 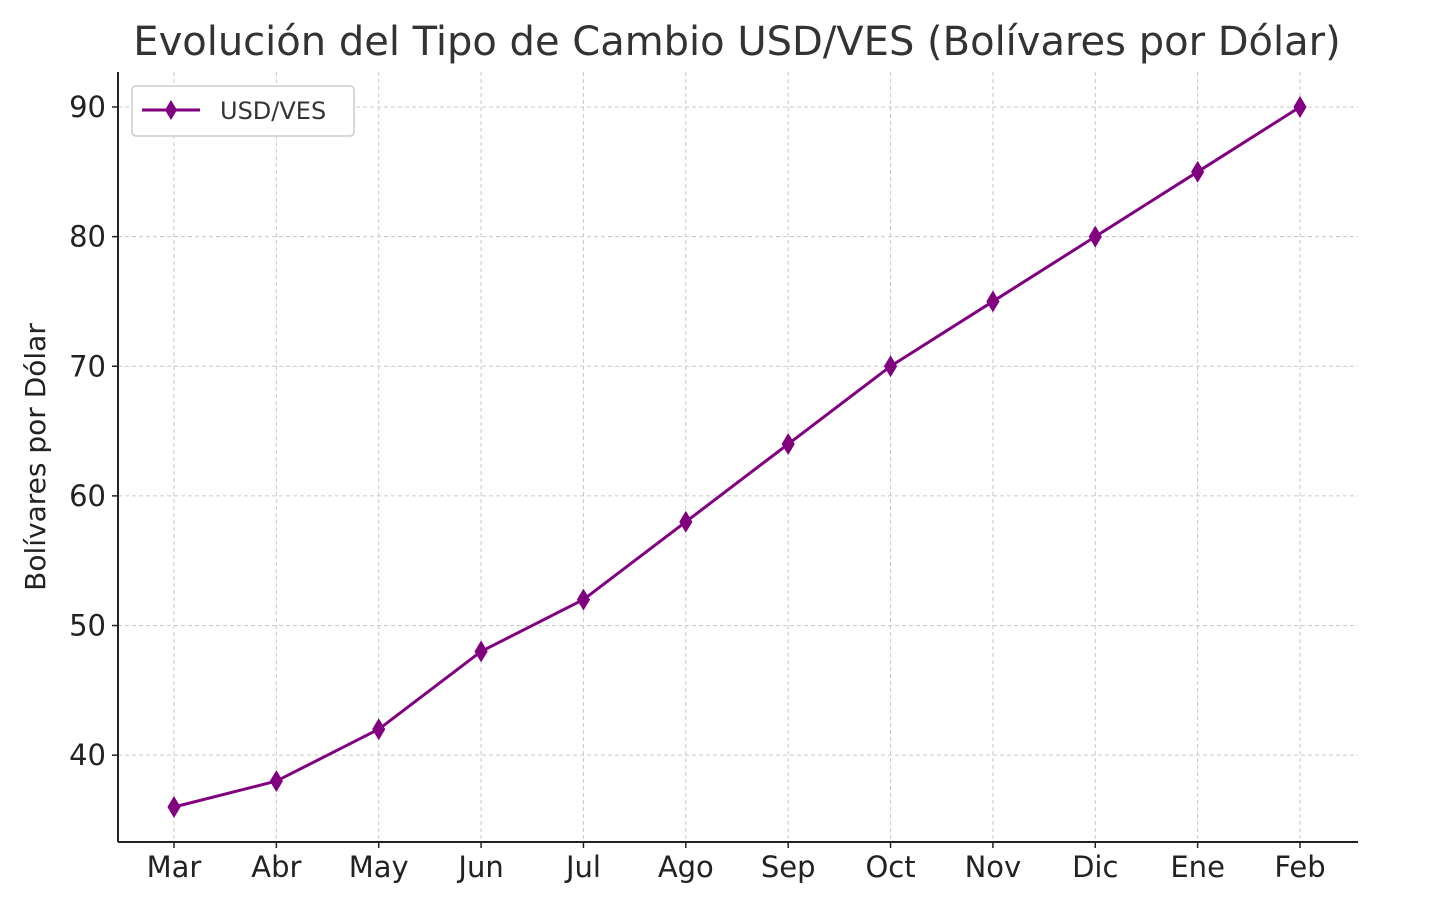 What do you see at coordinates (736, 863) in the screenshot?
I see `x-axis-ticks: Mar Abr May Jun Jul Ago Sep Oct Nov Dic Ene Feb` at bounding box center [736, 863].